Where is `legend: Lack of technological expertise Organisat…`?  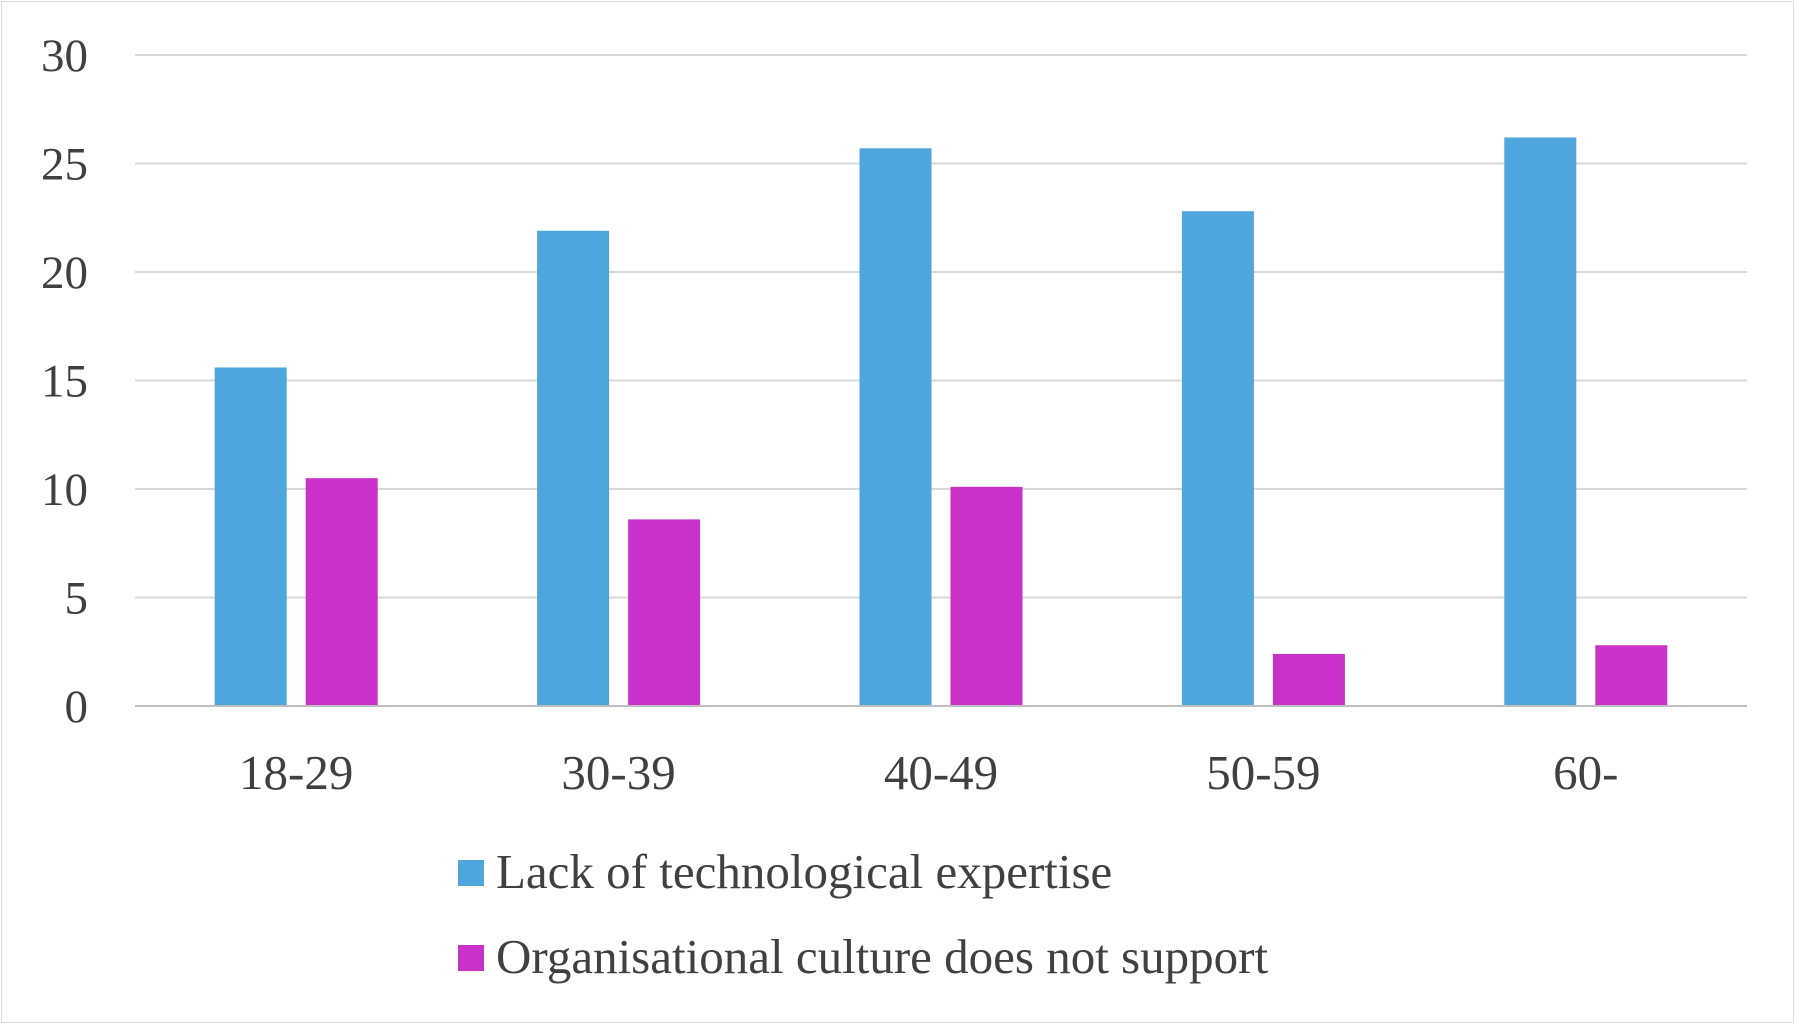
legend: Lack of technological expertise Organisat… is located at coordinates (863, 914).